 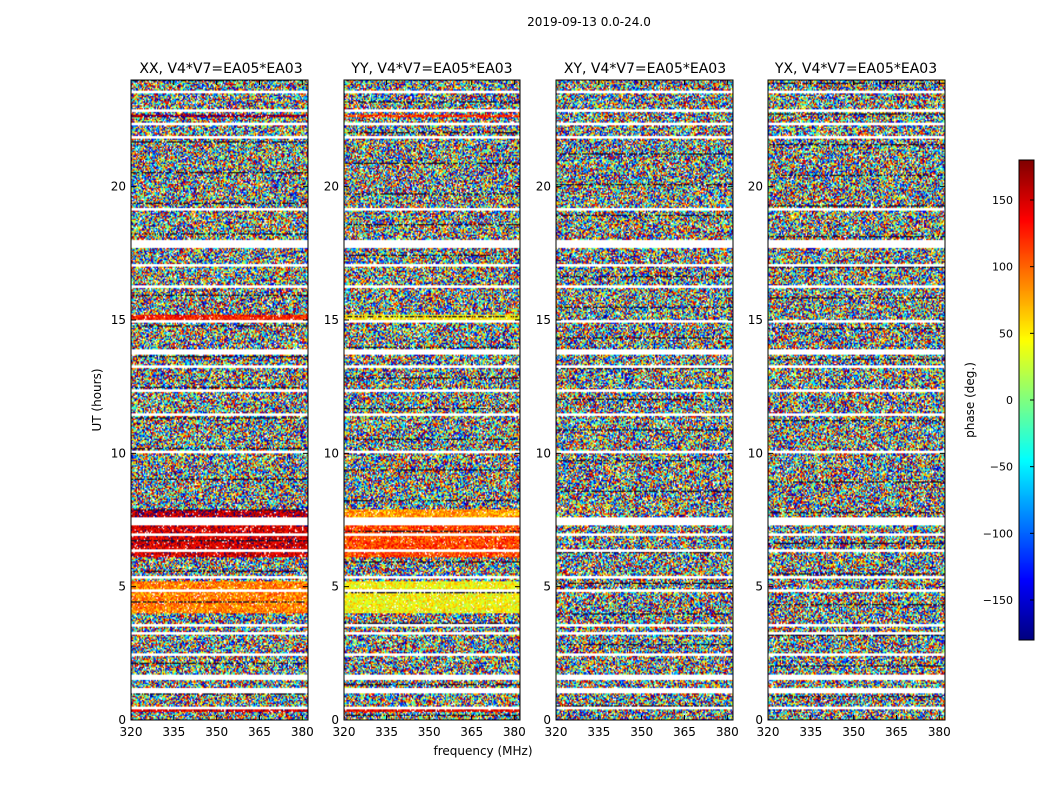 I want to click on y-axis-label: UT (hours), so click(x=97, y=399).